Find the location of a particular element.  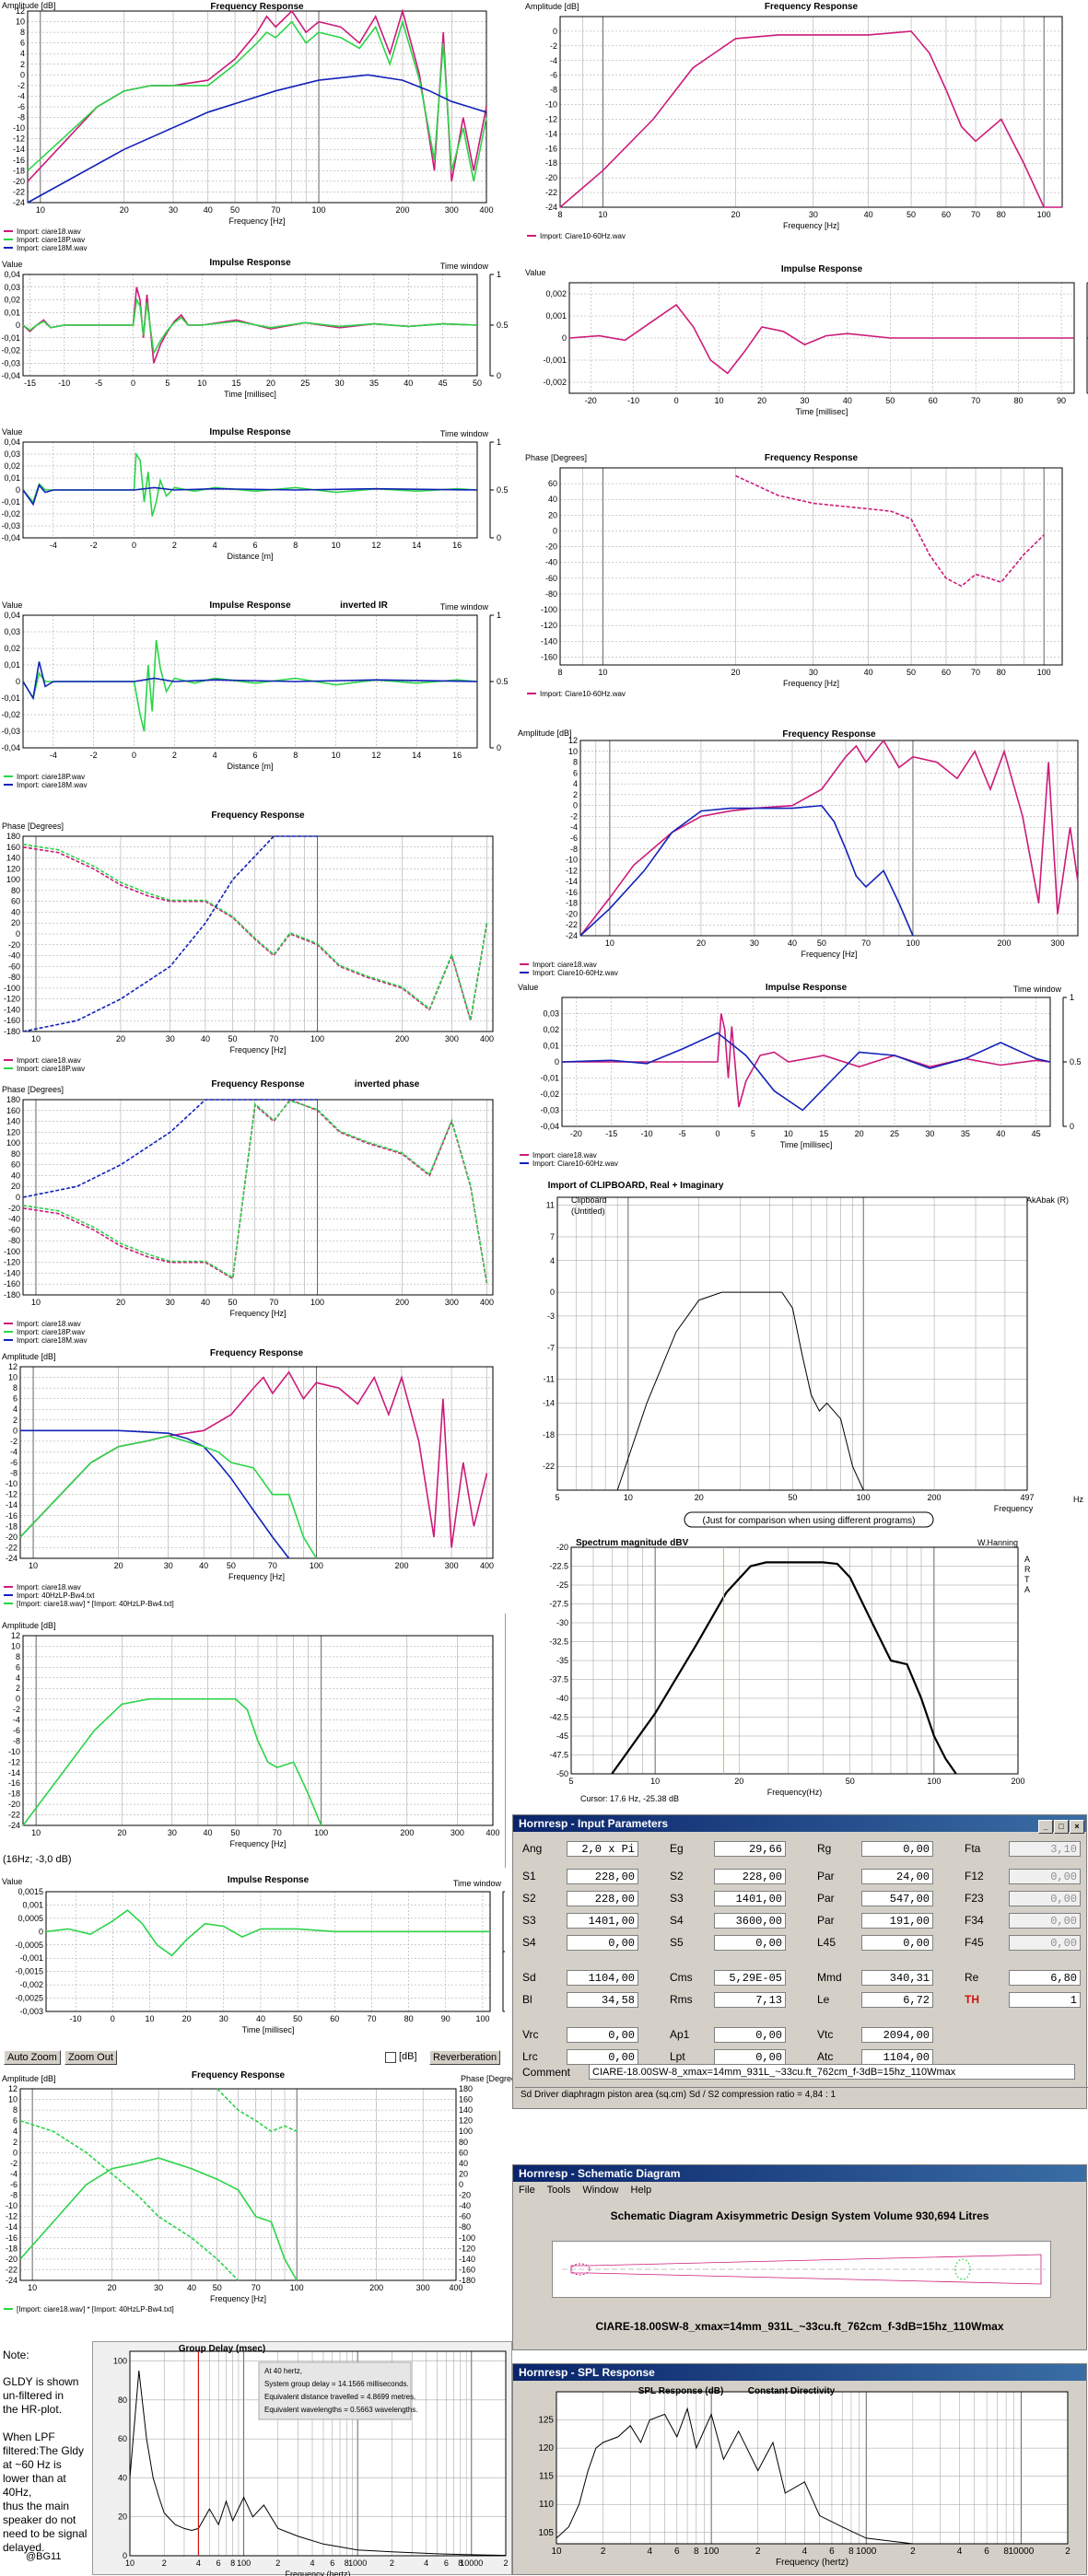

close-button: × is located at coordinates (1077, 1827).